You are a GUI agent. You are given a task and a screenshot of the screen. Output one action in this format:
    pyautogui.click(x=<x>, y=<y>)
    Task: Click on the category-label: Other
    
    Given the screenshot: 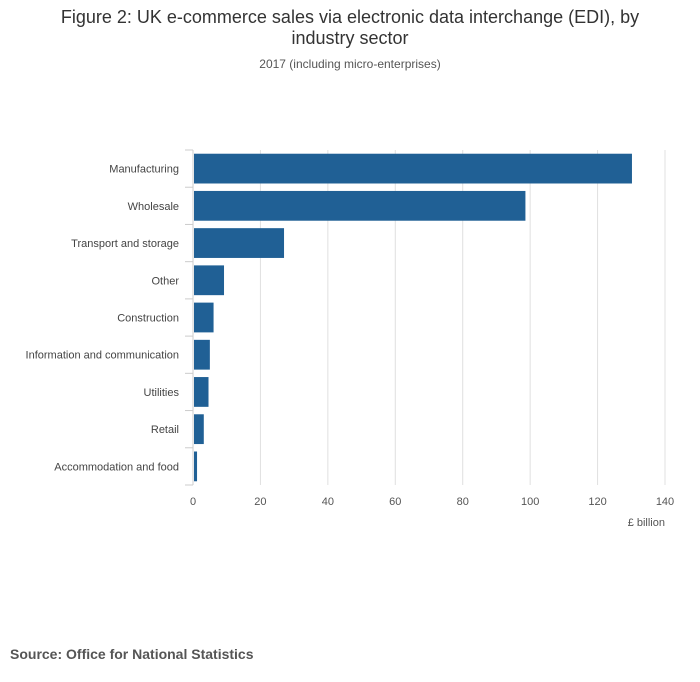 What is the action you would take?
    pyautogui.click(x=165, y=281)
    